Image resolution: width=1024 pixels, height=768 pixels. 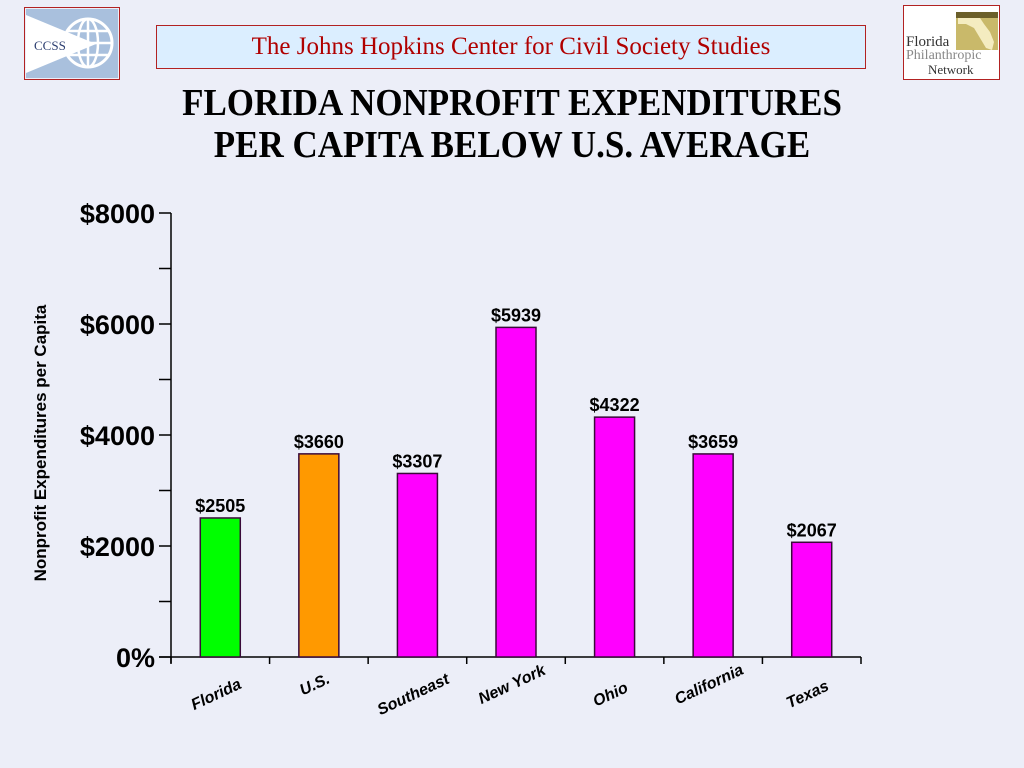 What do you see at coordinates (417, 565) in the screenshot?
I see `bar-southeast` at bounding box center [417, 565].